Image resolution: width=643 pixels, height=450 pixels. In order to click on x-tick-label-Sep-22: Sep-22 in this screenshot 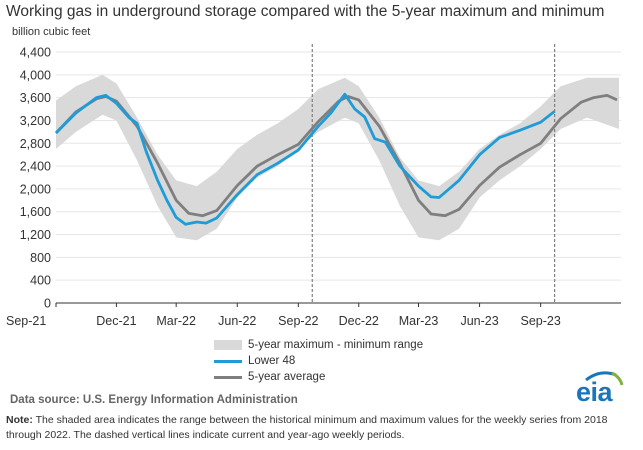, I will do `click(298, 321)`.